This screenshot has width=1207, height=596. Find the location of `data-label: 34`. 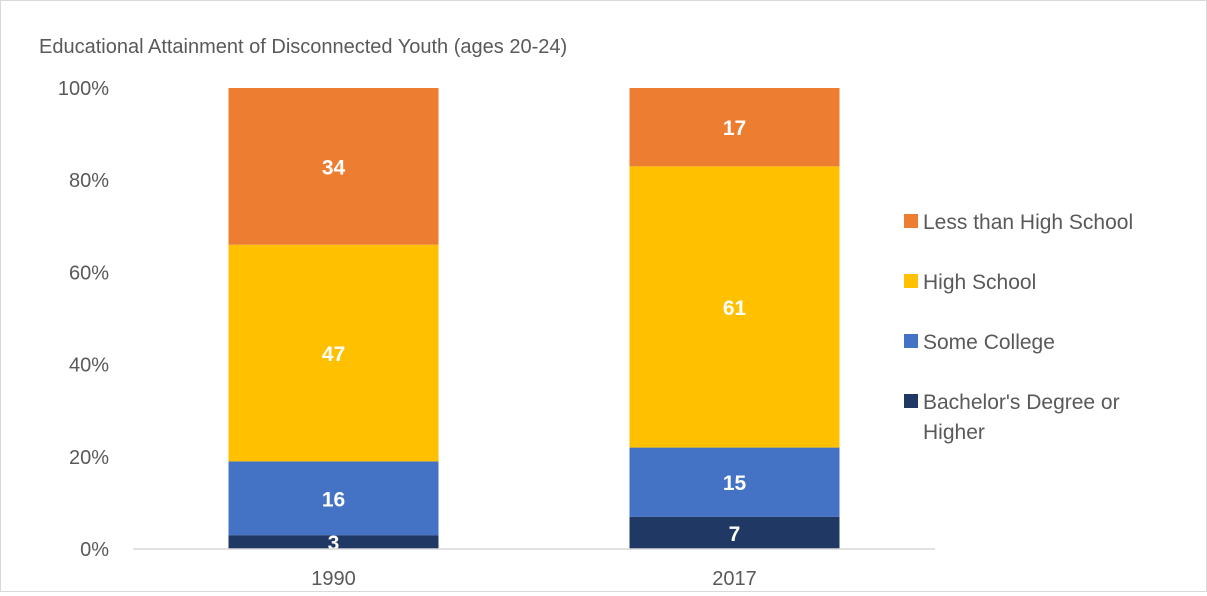

data-label: 34 is located at coordinates (334, 167).